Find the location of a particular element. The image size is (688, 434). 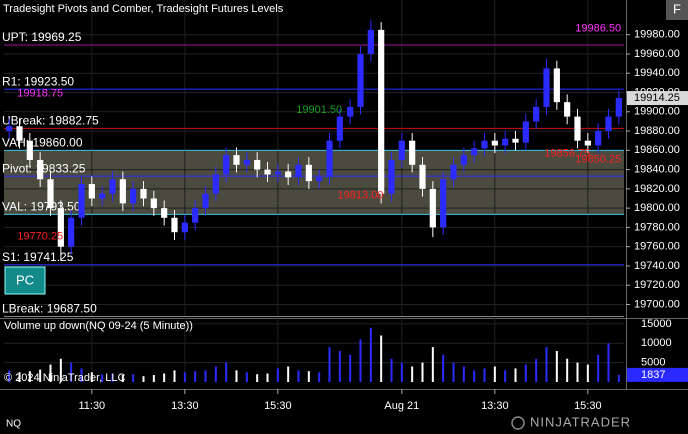

price-annotation: 19813.00 is located at coordinates (361, 196).